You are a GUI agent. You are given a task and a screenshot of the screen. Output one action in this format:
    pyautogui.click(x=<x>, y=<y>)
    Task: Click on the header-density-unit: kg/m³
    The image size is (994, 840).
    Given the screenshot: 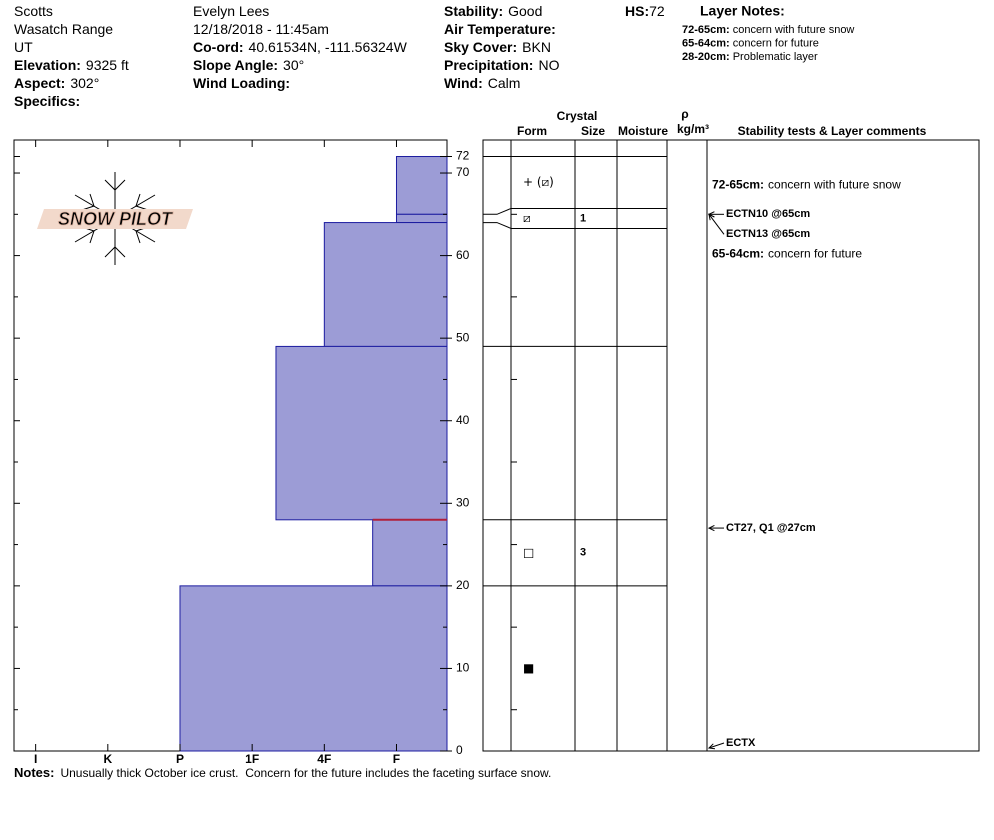 What is the action you would take?
    pyautogui.click(x=693, y=129)
    